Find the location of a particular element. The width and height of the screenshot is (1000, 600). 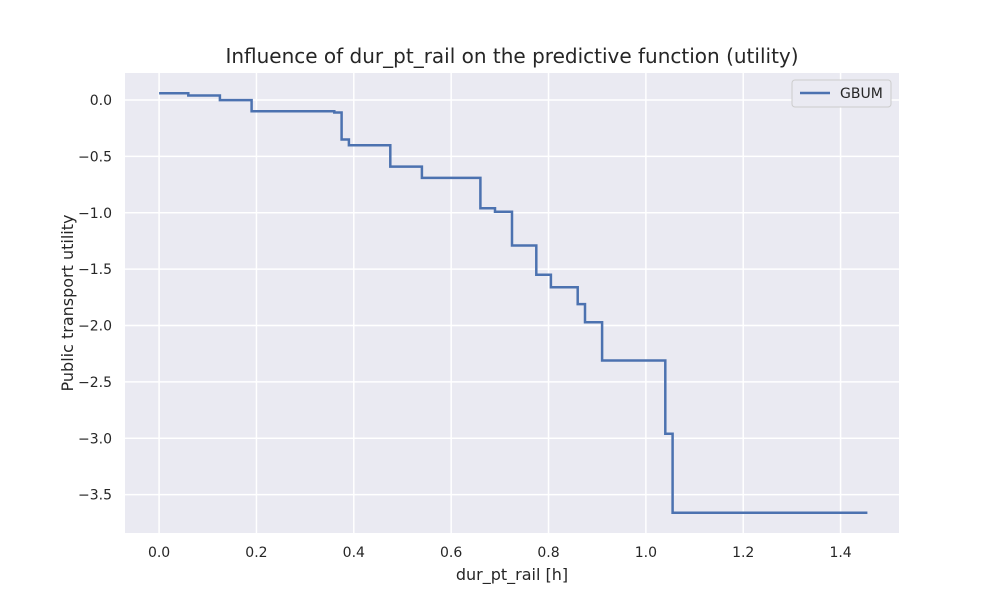

legend-label-gbum: GBUM is located at coordinates (861, 94).